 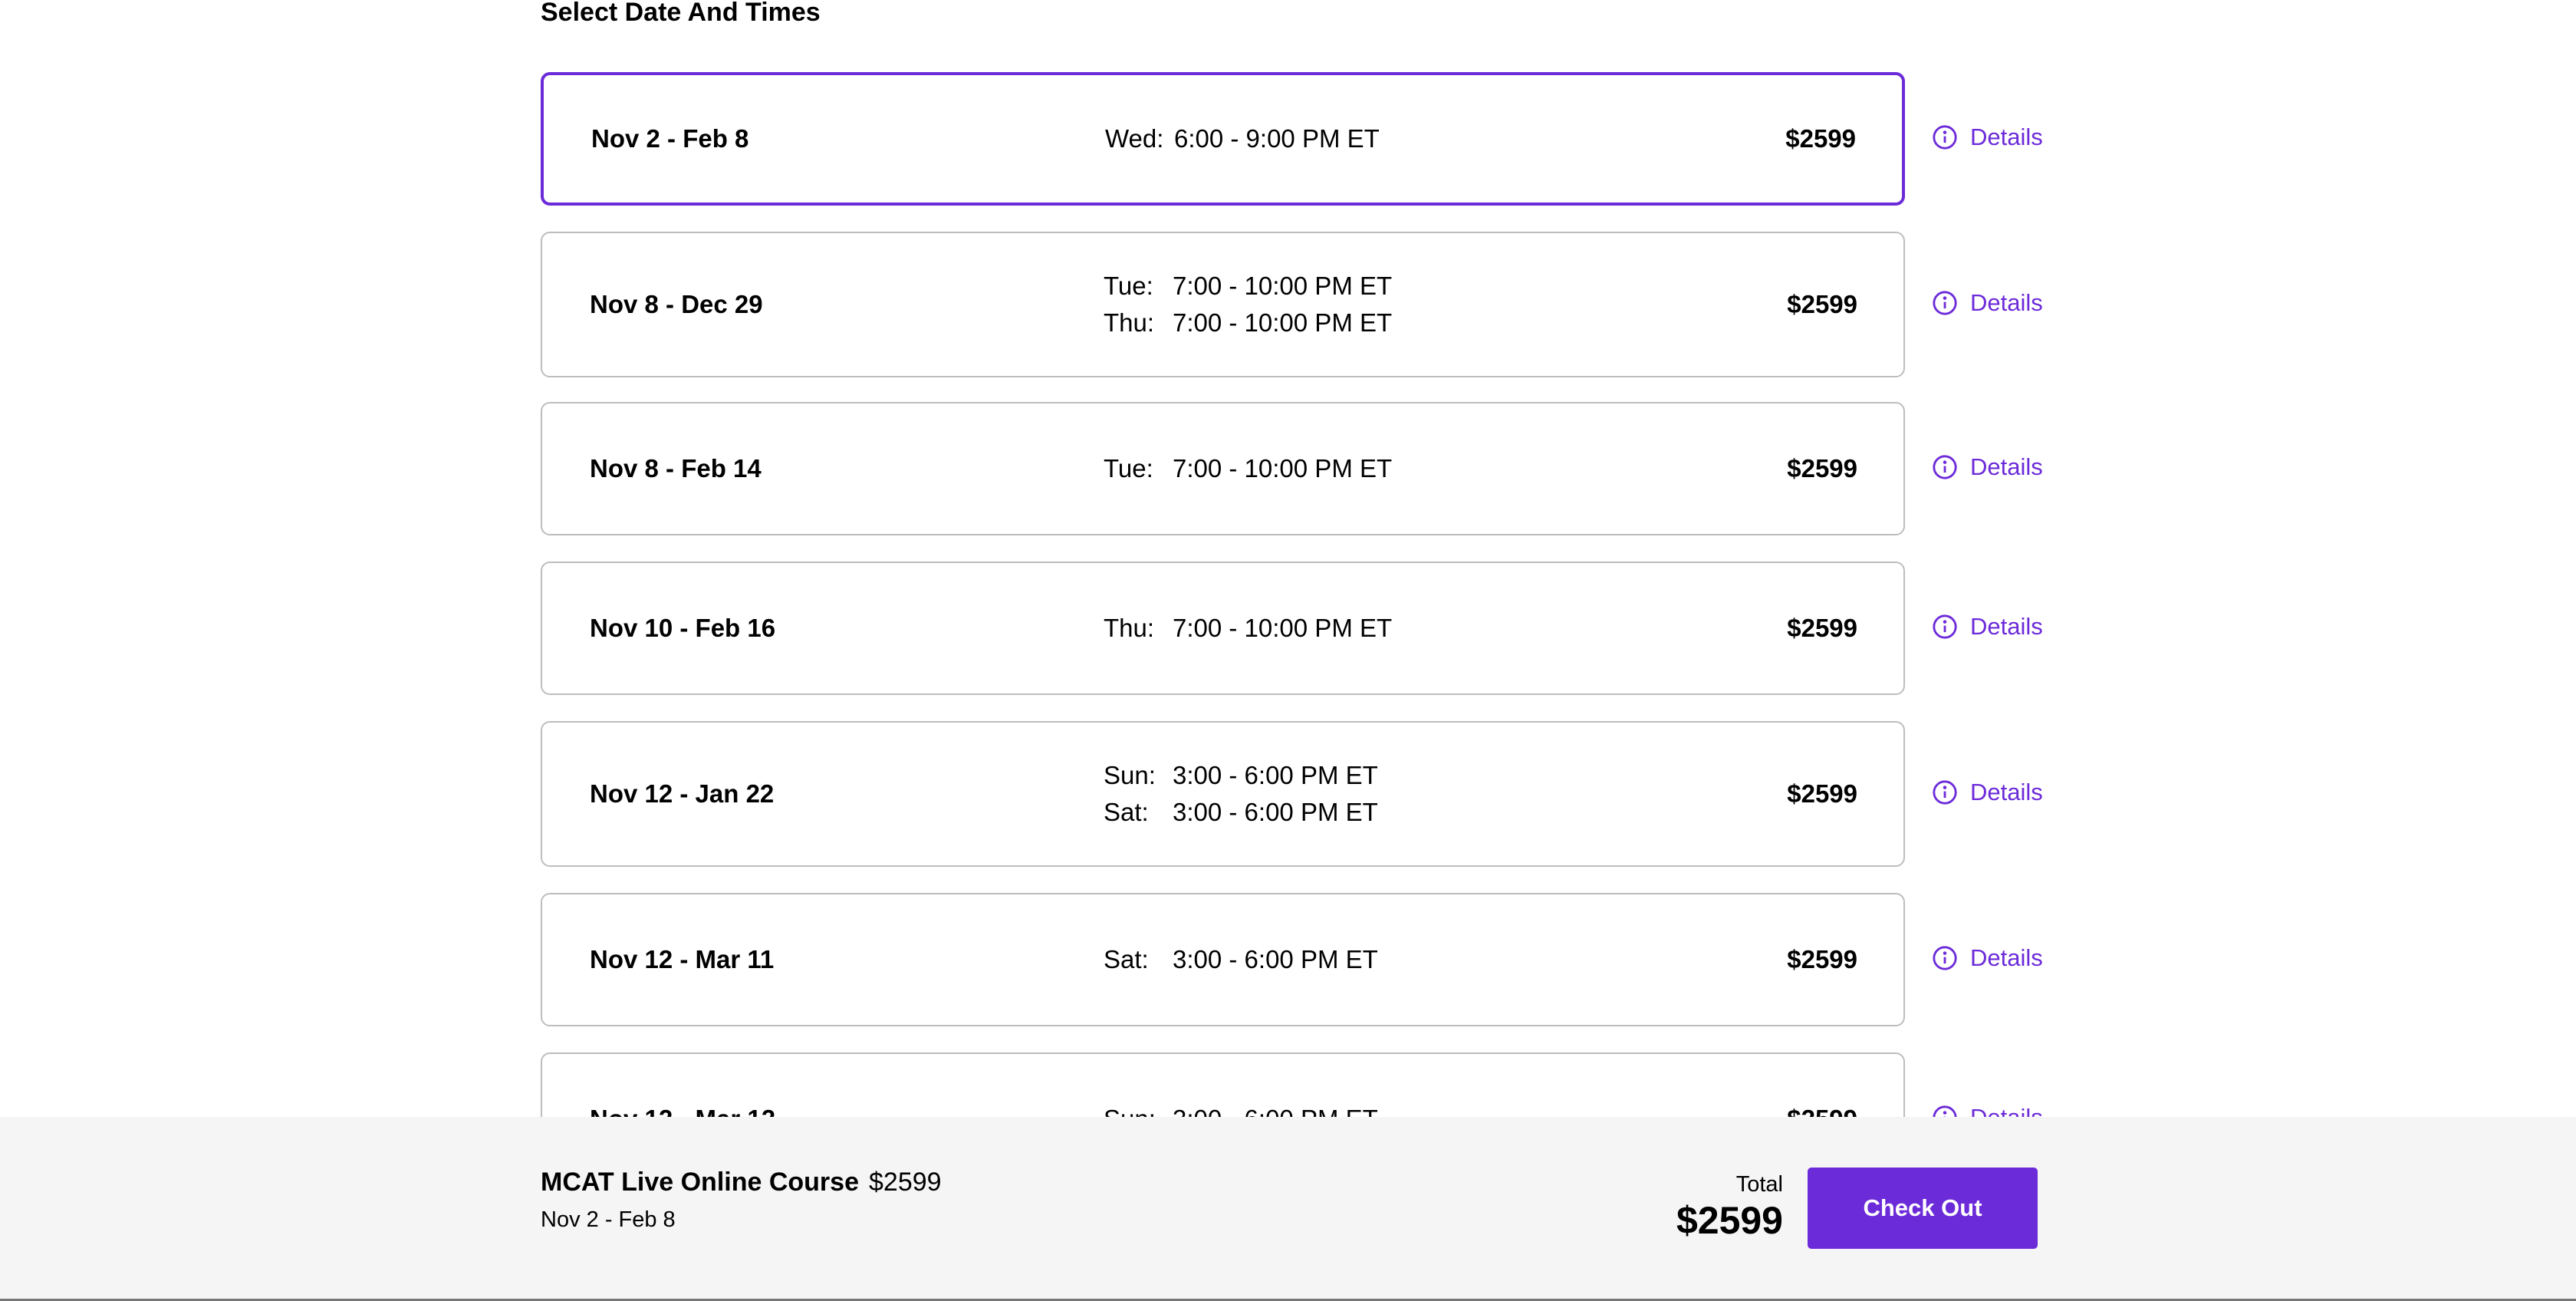 I want to click on option-times: Wed: 6:00 - 9:00 PM ET, so click(x=1242, y=138).